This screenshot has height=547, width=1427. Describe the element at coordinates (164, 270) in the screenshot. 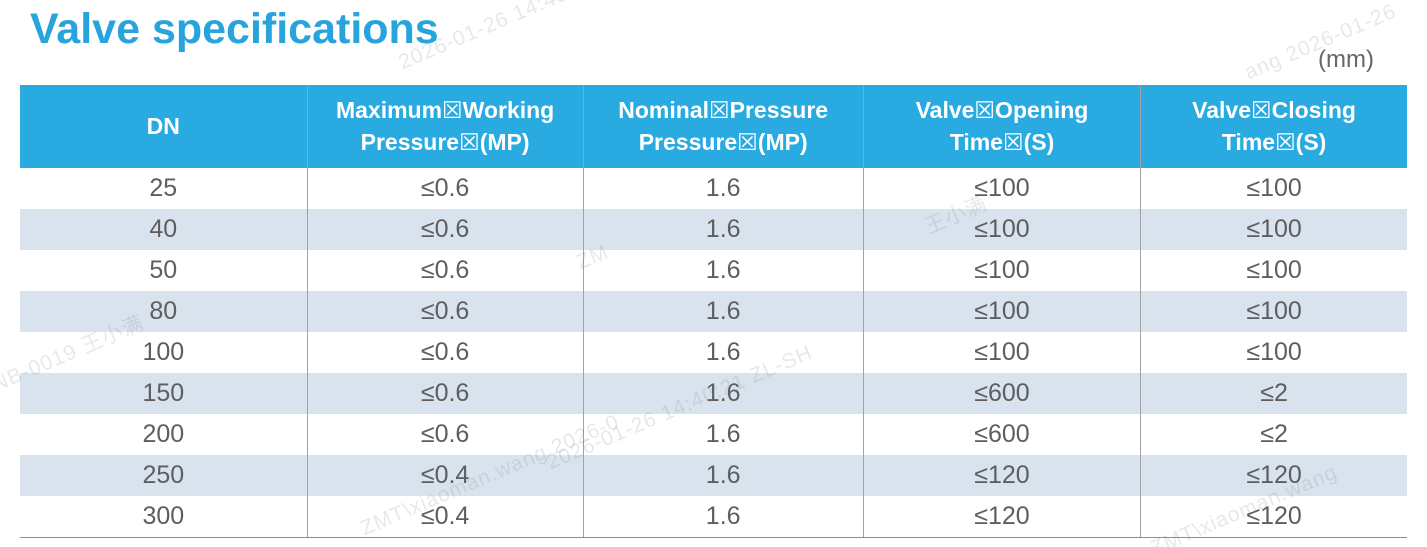

I see `cell-dn: 50` at that location.